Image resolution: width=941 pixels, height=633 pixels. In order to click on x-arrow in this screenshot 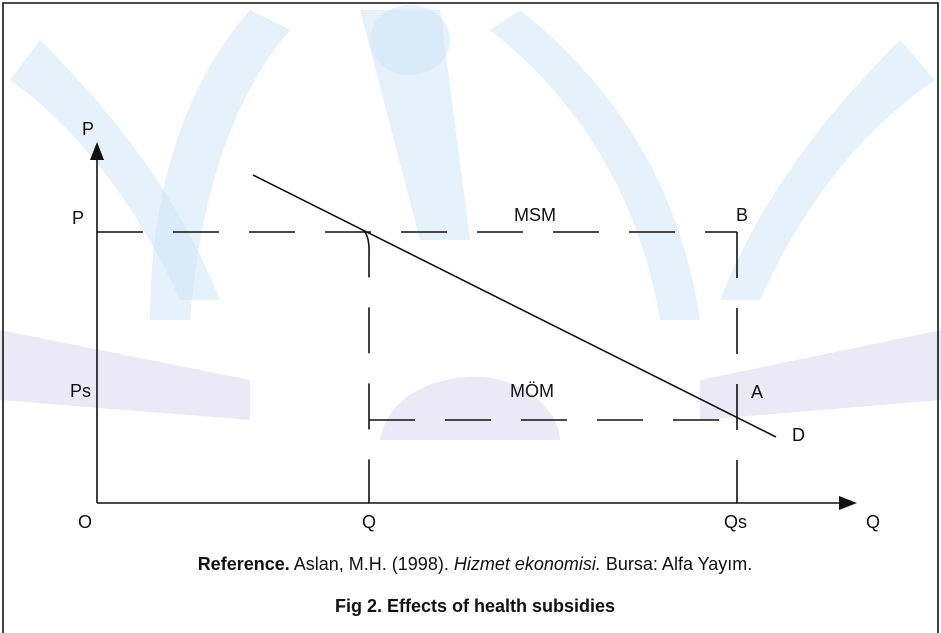, I will do `click(848, 503)`.